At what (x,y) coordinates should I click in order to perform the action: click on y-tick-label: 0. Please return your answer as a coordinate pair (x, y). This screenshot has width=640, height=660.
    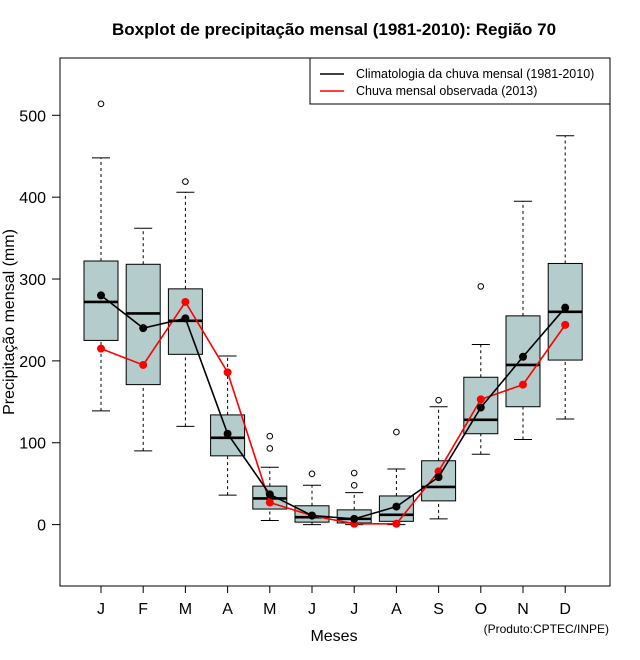
    Looking at the image, I should click on (41, 526).